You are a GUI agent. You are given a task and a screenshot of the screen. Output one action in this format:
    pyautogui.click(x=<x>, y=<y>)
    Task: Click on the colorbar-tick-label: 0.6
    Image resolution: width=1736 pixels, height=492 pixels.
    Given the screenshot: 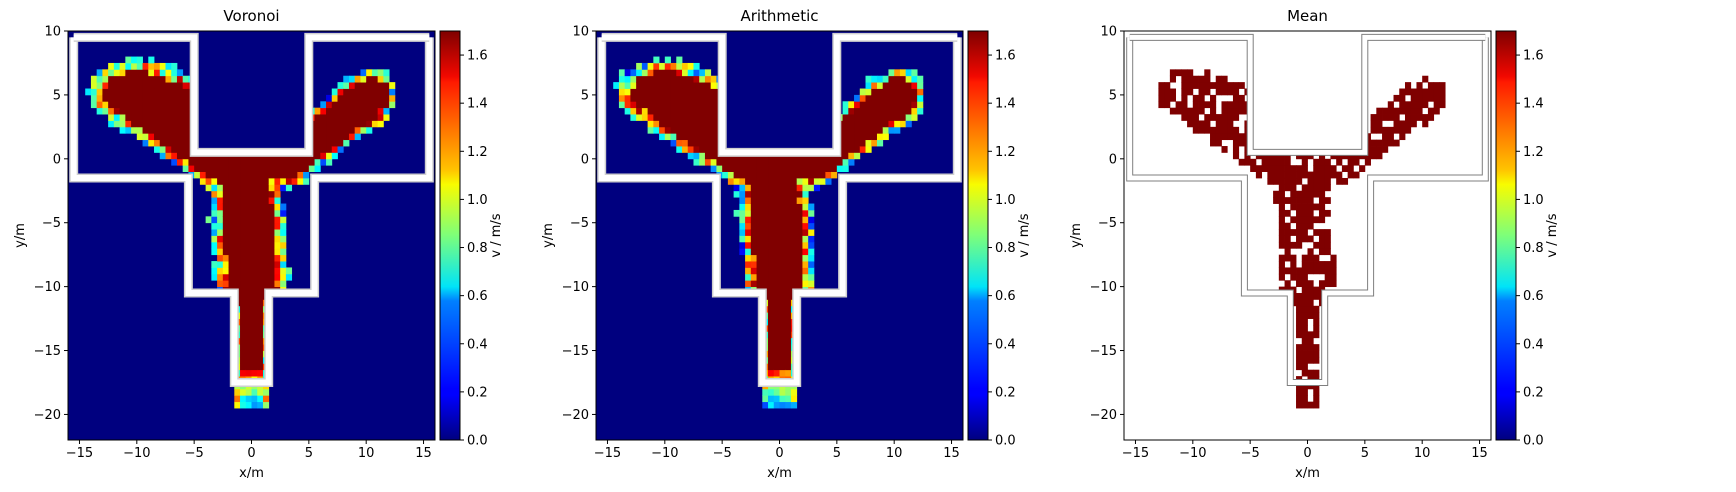 What is the action you would take?
    pyautogui.click(x=1533, y=296)
    